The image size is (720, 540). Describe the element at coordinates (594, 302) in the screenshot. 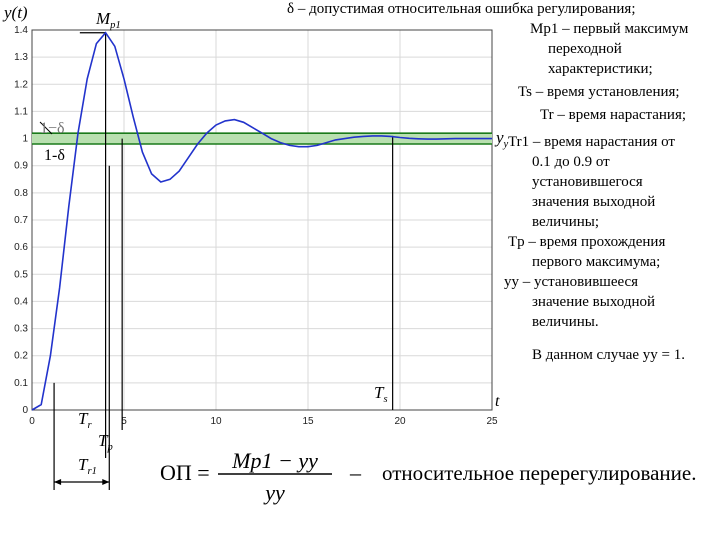

I see `legend-yy-b: значение выходной` at that location.